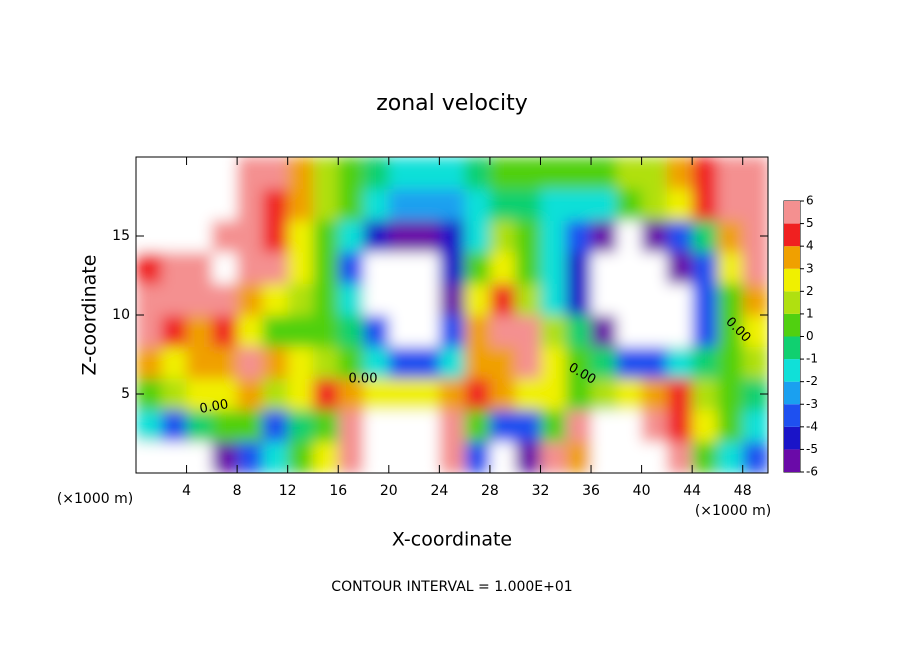 The image size is (904, 658). I want to click on colorbar-tick-label: 4, so click(810, 246).